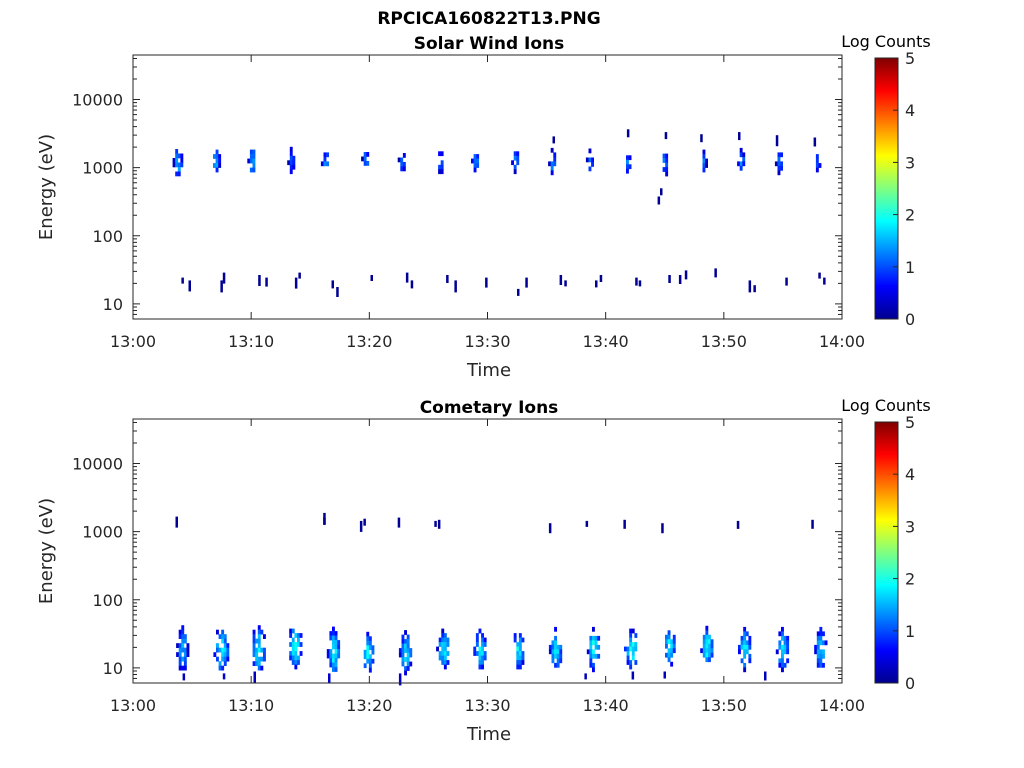 The width and height of the screenshot is (1024, 768). Describe the element at coordinates (904, 553) in the screenshot. I see `colorbar-ticks: 0 1 2 3 4 5` at that location.